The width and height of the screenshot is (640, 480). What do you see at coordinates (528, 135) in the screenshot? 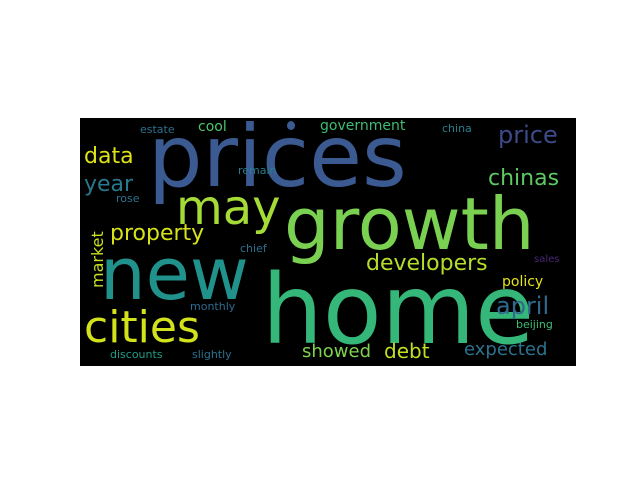
I see `word-price: price` at bounding box center [528, 135].